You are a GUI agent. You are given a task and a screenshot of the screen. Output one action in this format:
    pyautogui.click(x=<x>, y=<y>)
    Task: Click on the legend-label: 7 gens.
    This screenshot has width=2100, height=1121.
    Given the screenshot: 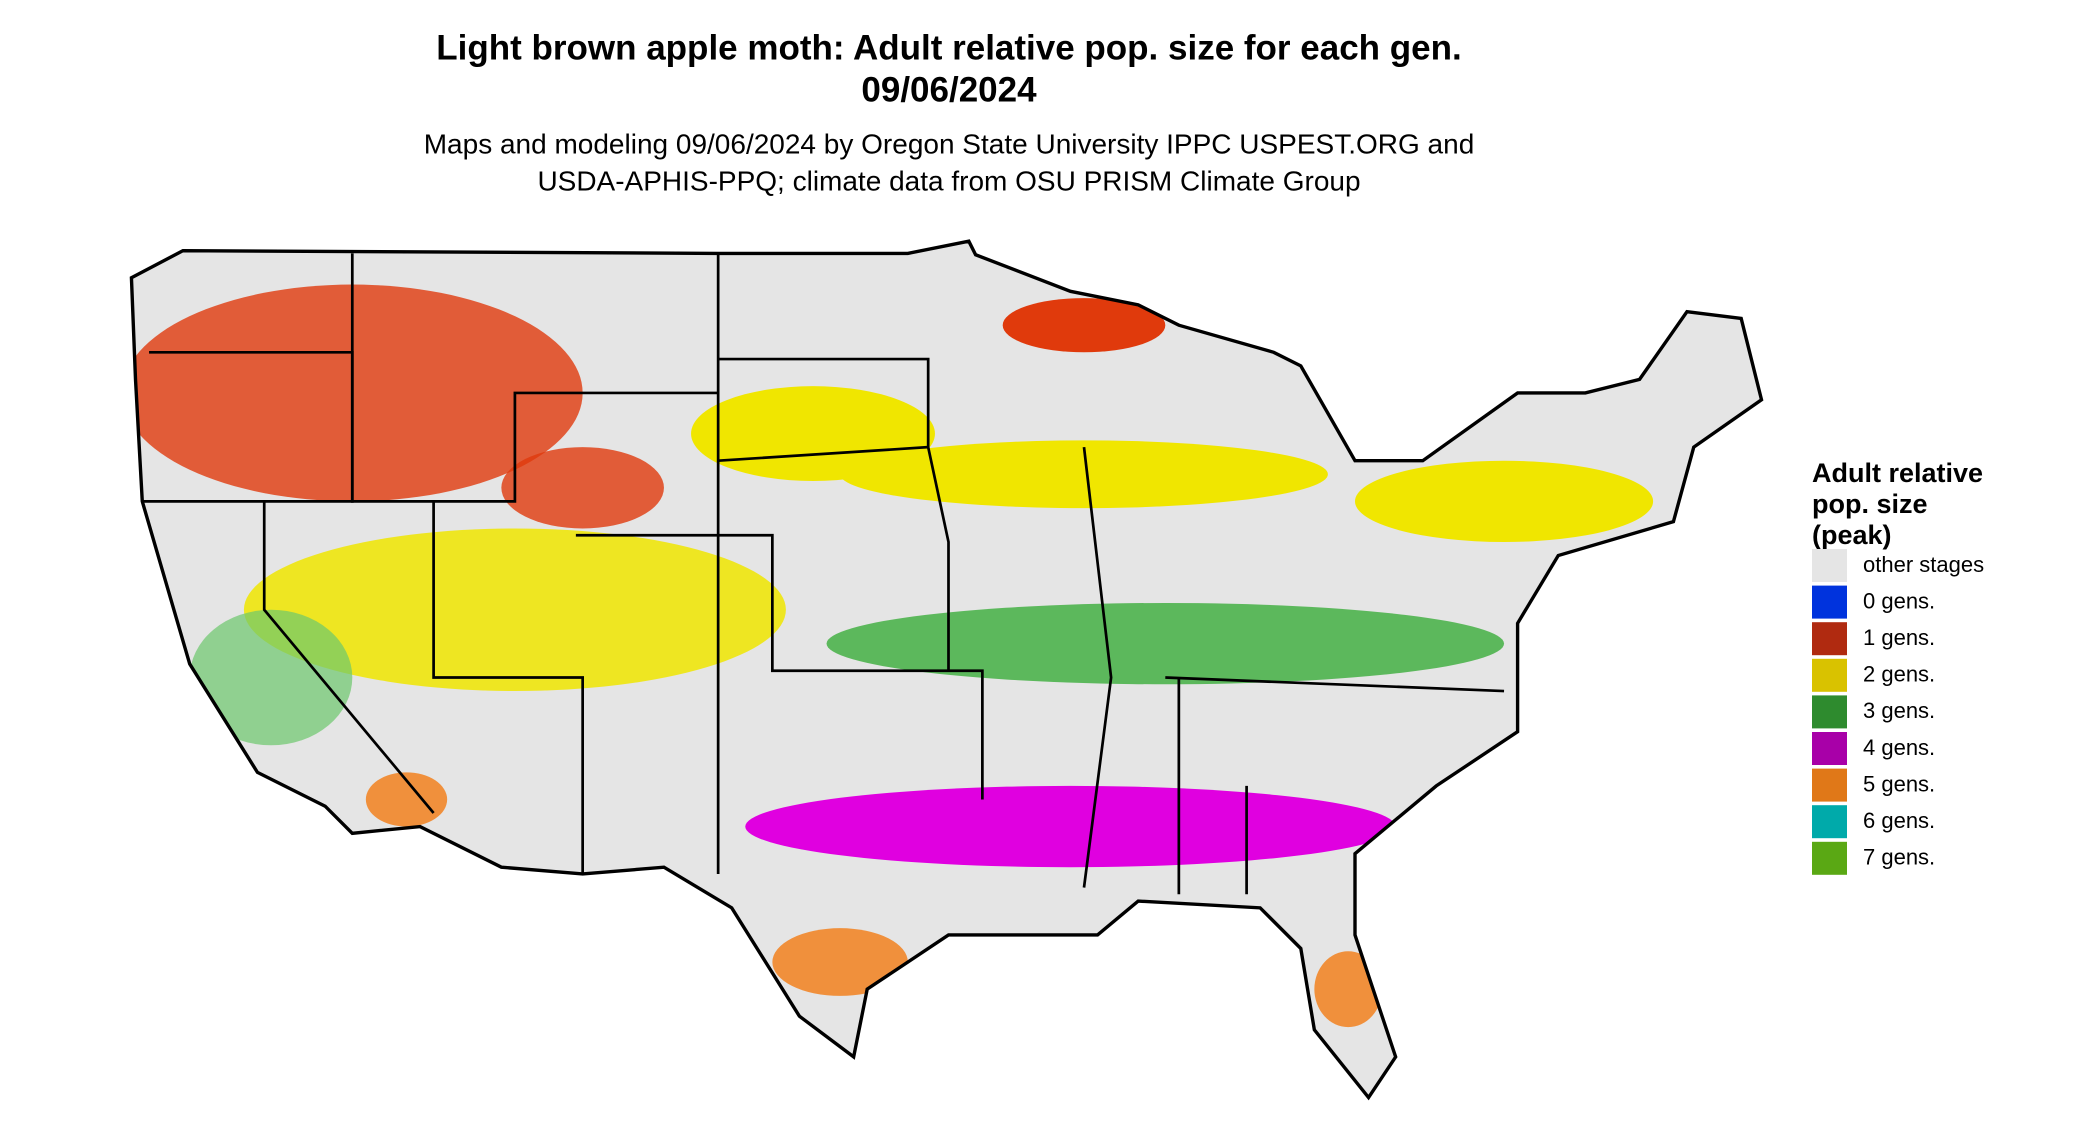 What is the action you would take?
    pyautogui.click(x=1899, y=857)
    